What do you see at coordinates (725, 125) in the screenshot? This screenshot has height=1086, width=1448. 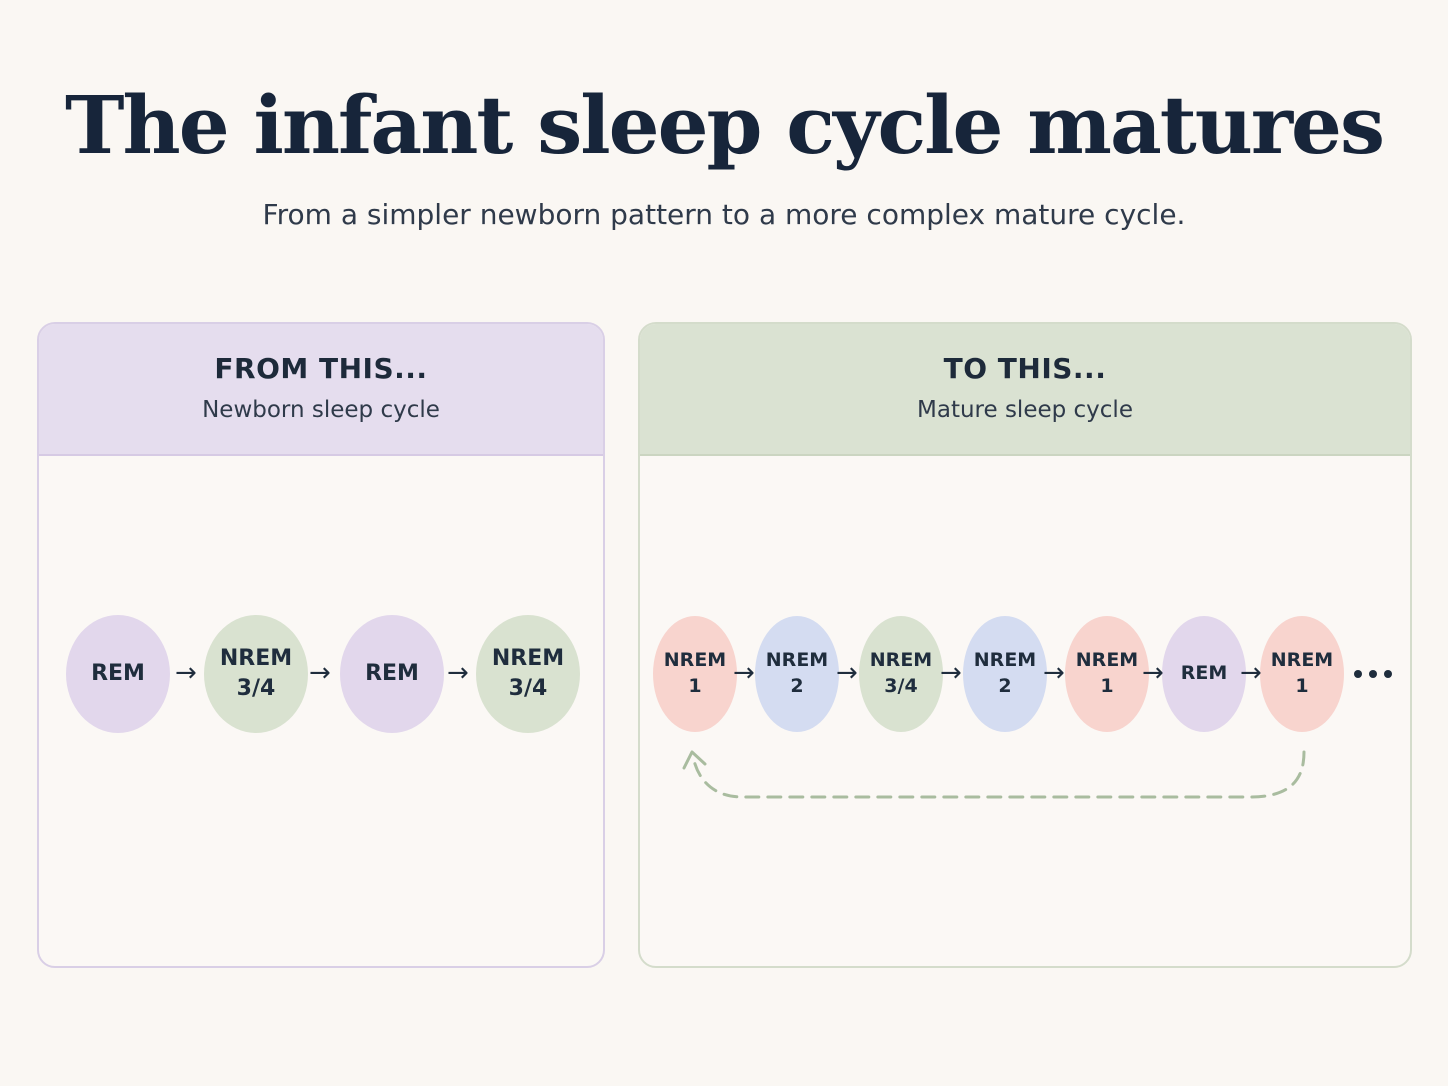 I see `page-title: The infant sleep cycle matures` at bounding box center [725, 125].